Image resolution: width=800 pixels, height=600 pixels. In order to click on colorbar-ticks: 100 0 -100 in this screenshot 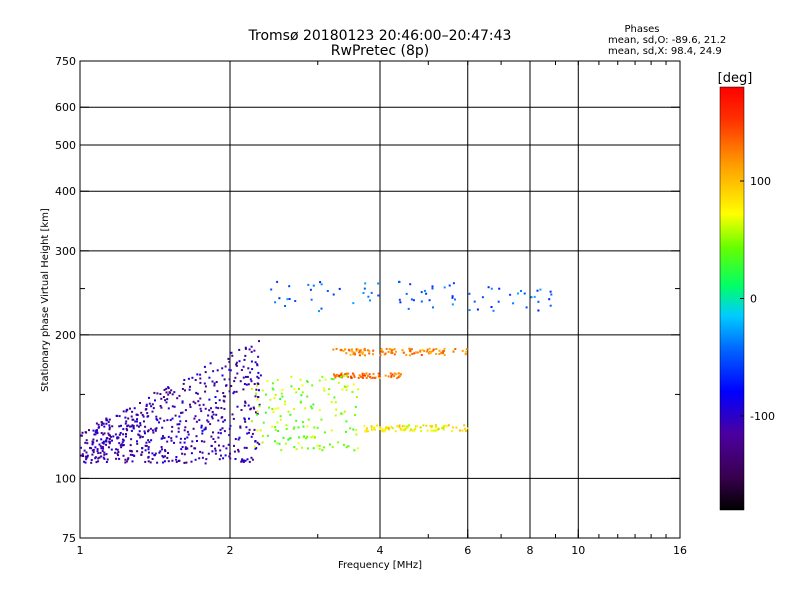, I will do `click(757, 299)`.